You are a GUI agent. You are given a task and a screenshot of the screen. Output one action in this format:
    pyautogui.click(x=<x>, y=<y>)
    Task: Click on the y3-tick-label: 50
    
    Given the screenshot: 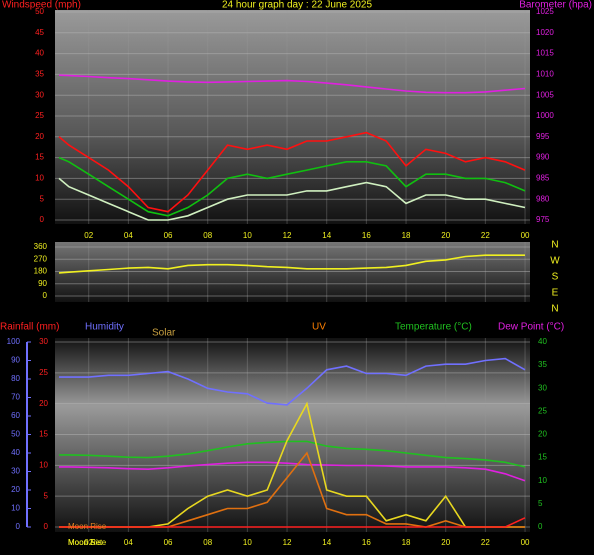 What is the action you would take?
    pyautogui.click(x=15, y=434)
    